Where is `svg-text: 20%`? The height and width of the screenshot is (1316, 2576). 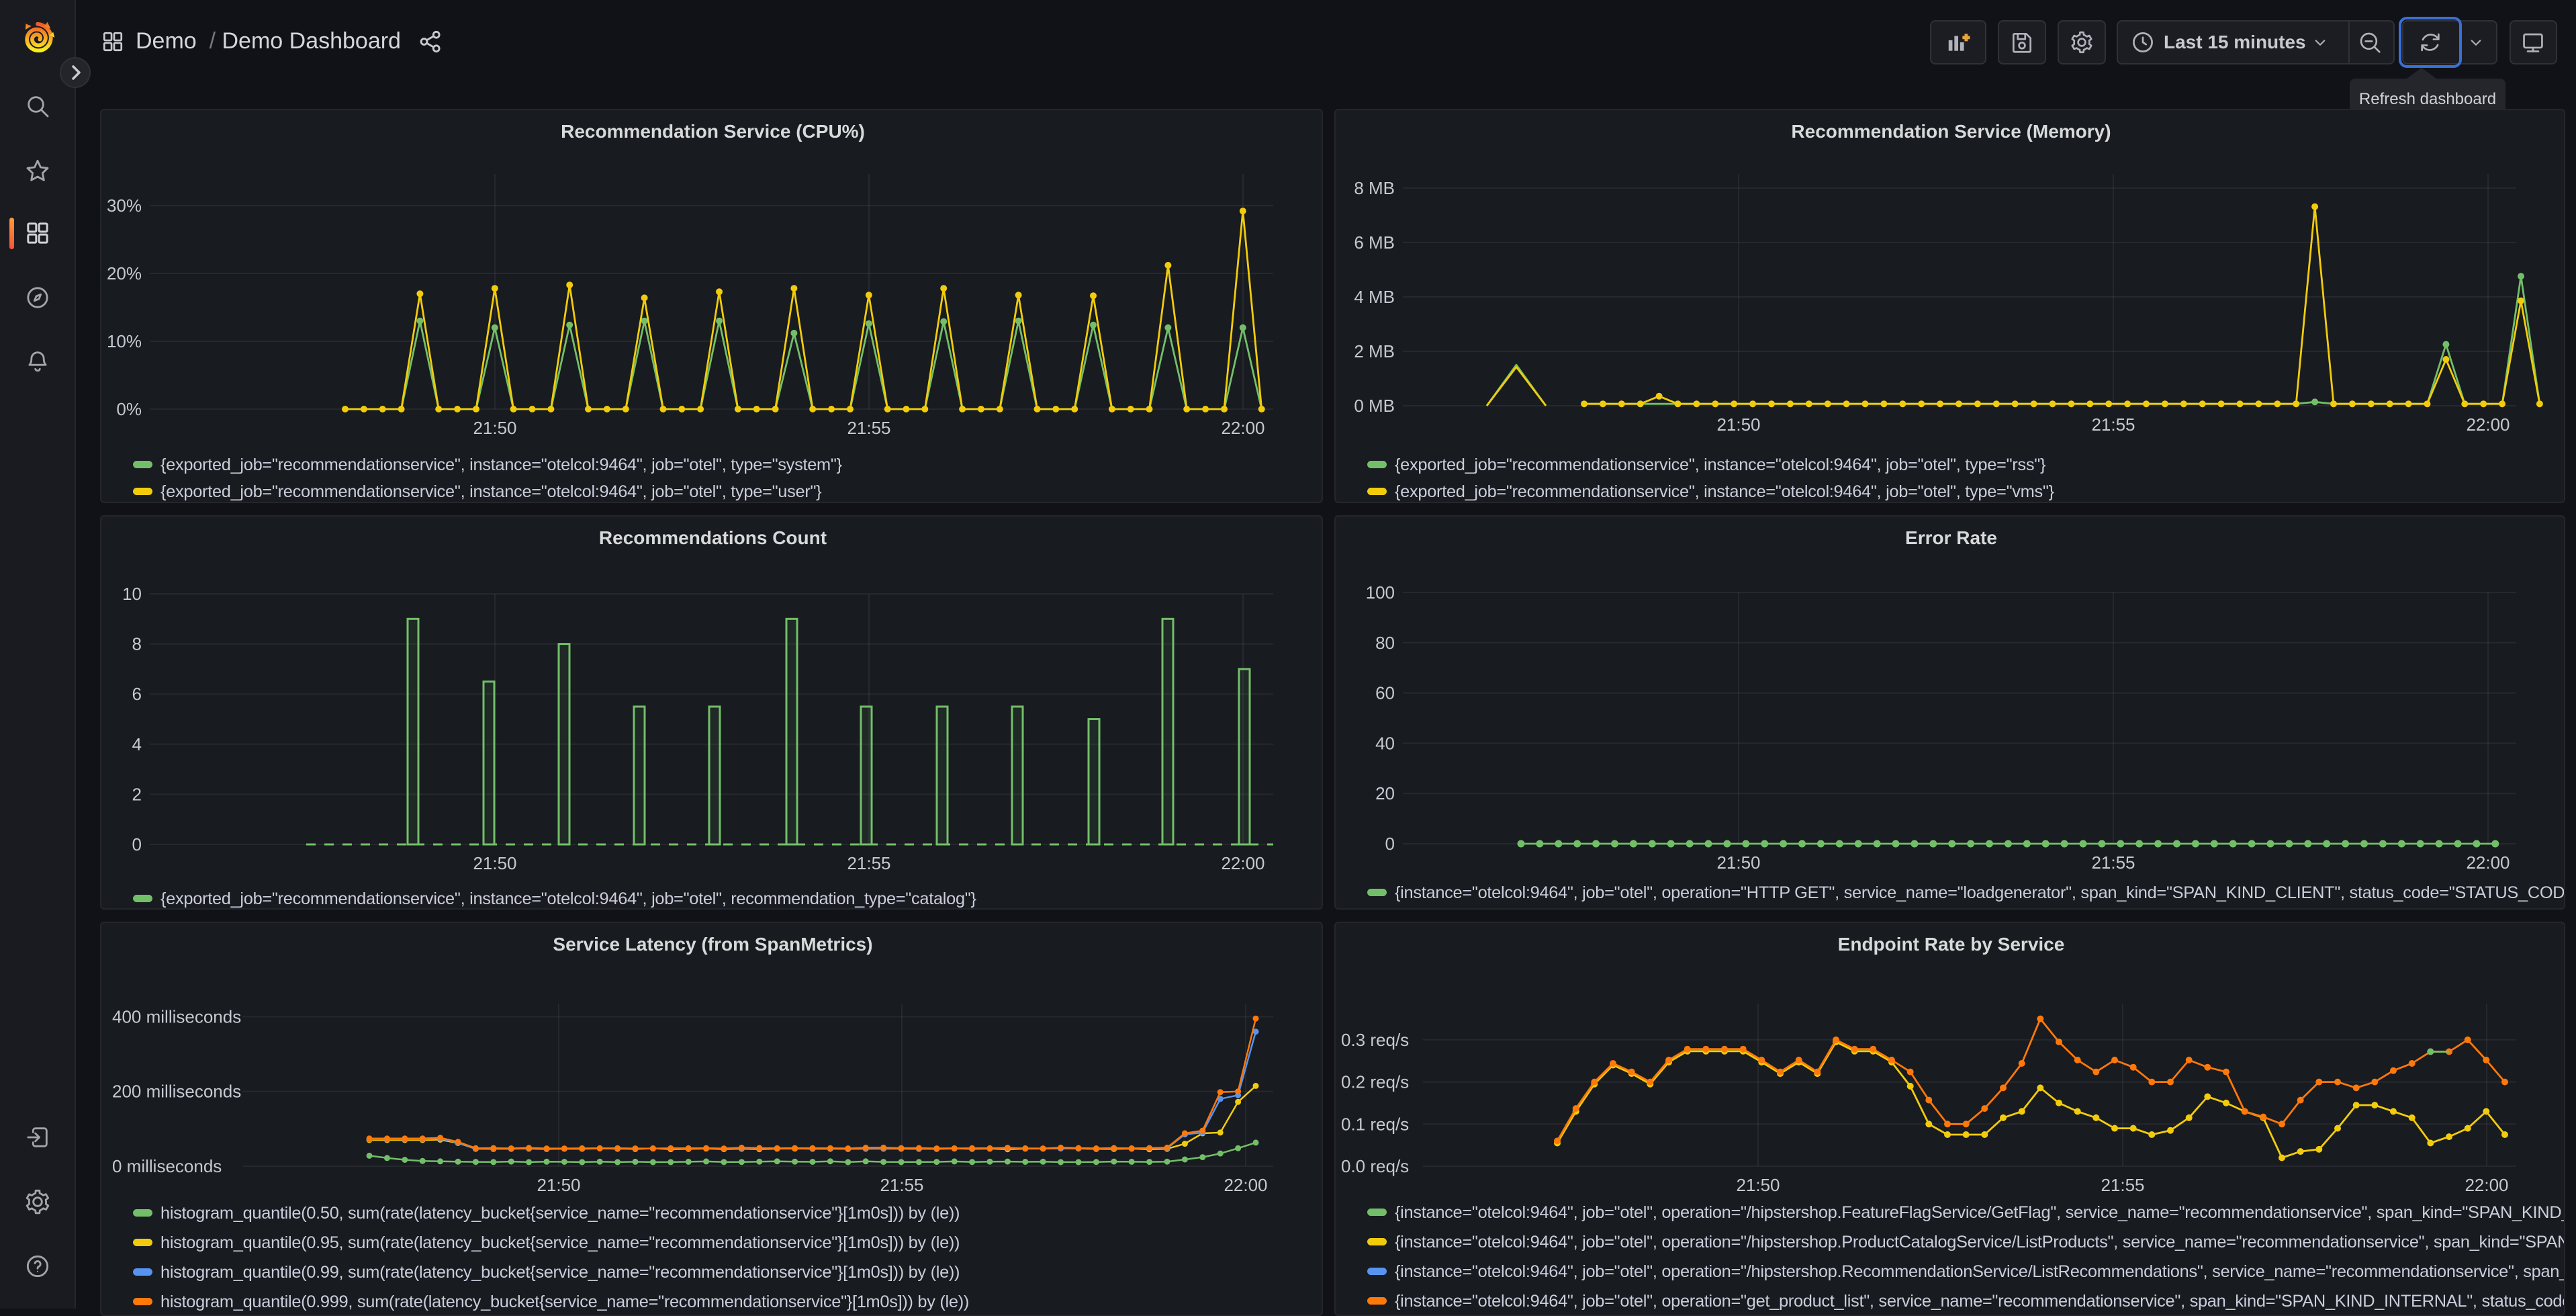
svg-text: 20% is located at coordinates (124, 273).